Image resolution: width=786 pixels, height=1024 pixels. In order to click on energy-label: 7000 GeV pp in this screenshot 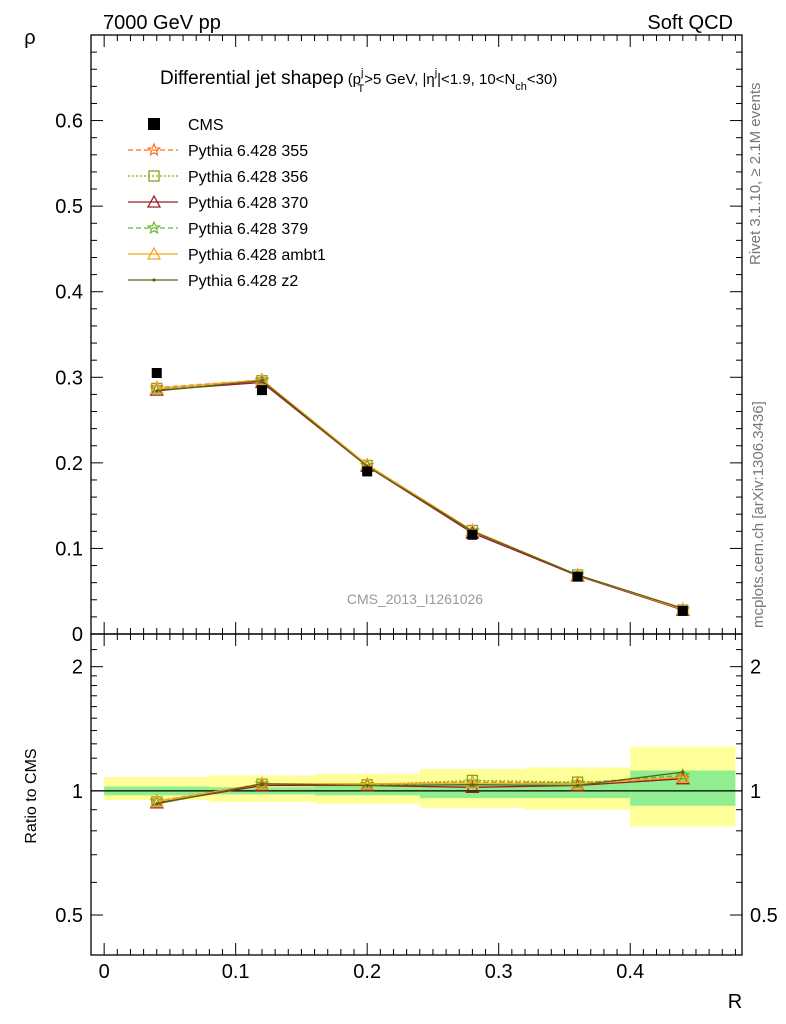, I will do `click(162, 23)`.